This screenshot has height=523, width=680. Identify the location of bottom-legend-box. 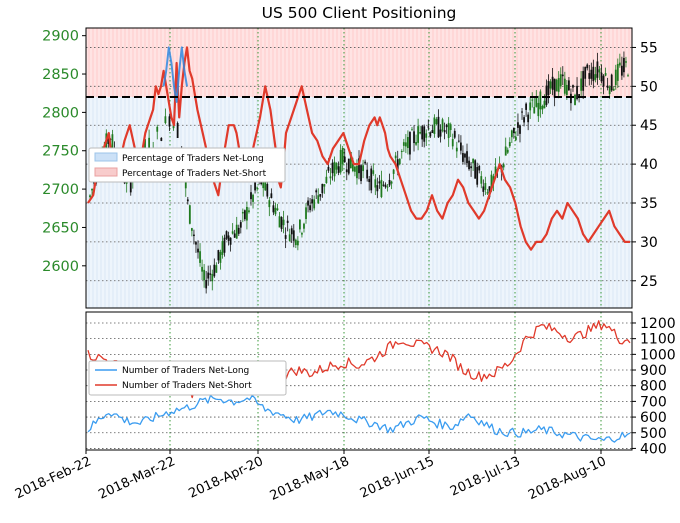
(187, 378).